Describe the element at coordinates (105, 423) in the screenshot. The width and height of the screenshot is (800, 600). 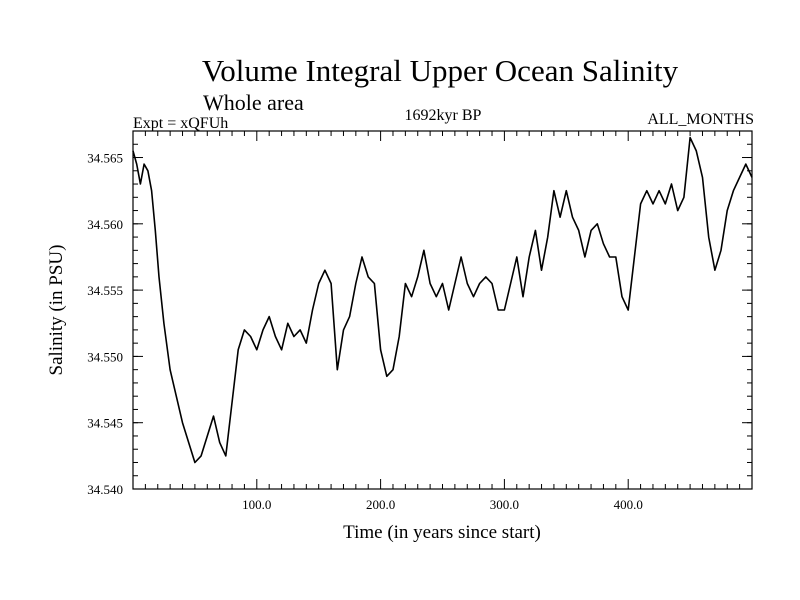
I see `y-tick-label: 34.545` at that location.